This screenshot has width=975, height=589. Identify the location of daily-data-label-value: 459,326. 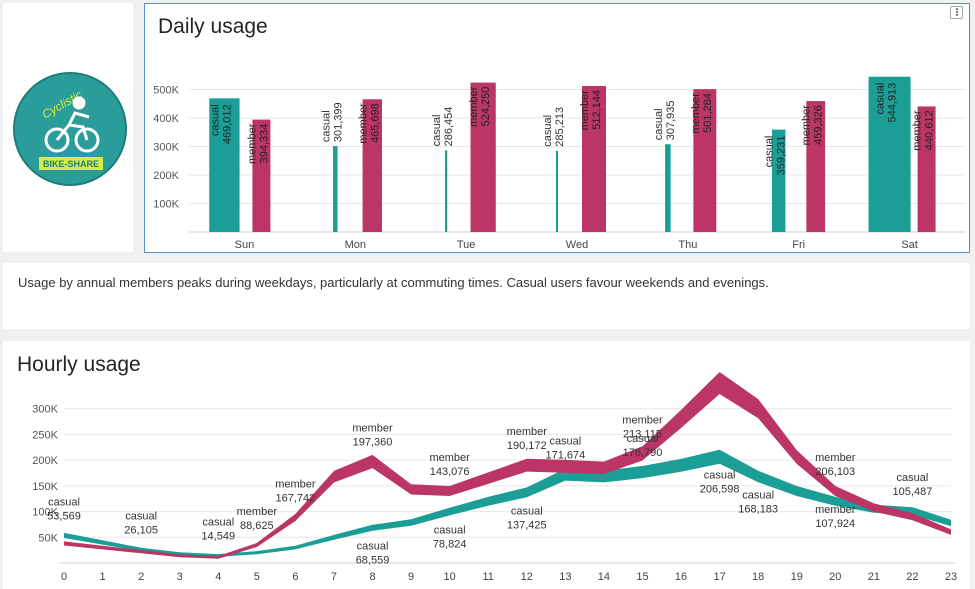
(819, 125).